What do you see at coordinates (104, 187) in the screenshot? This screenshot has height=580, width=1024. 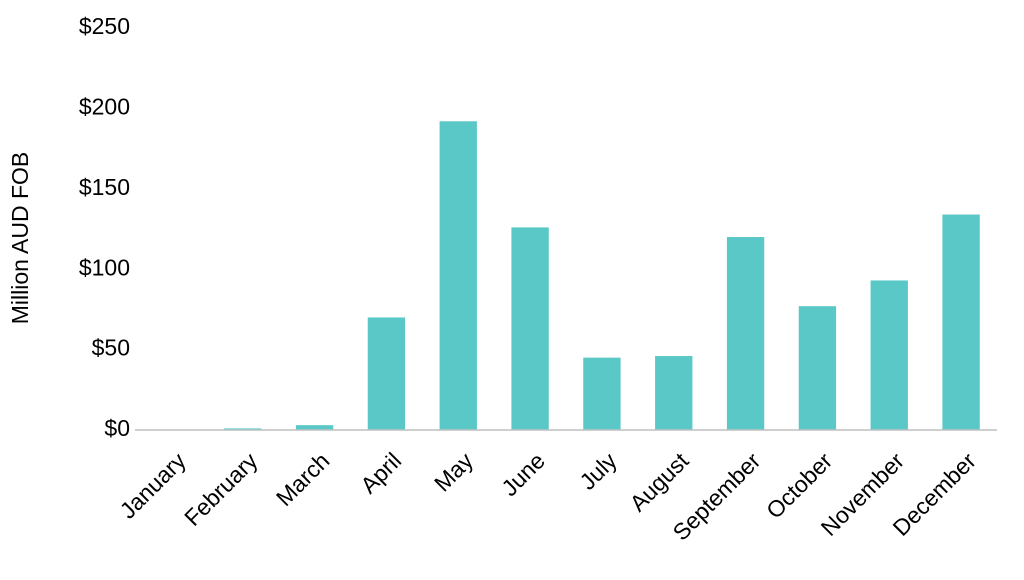 I see `y-tick-label: $150` at bounding box center [104, 187].